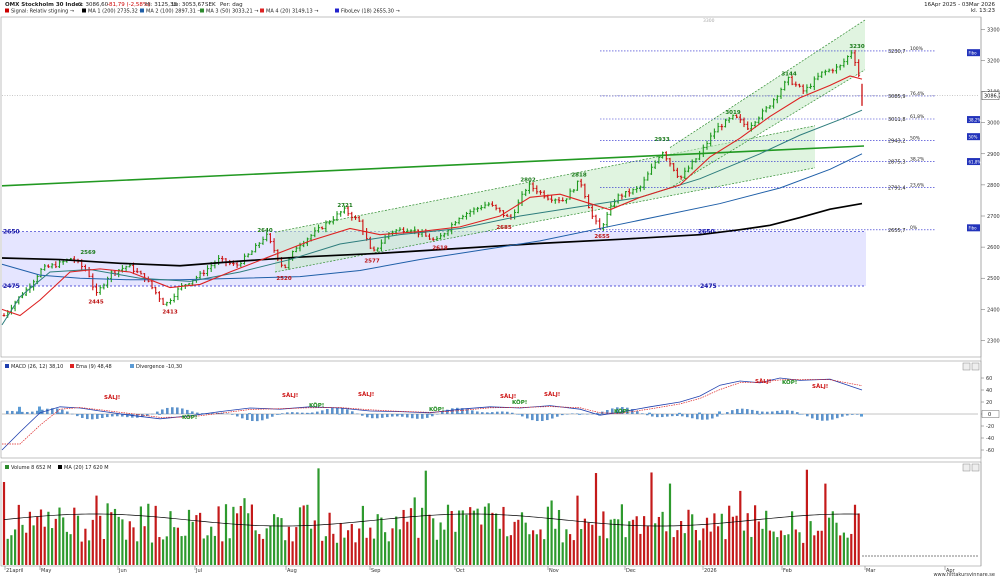 This screenshot has height=582, width=1000. What do you see at coordinates (366, 394) in the screenshot?
I see `macd-signal-label: SÄLJ!` at bounding box center [366, 394].